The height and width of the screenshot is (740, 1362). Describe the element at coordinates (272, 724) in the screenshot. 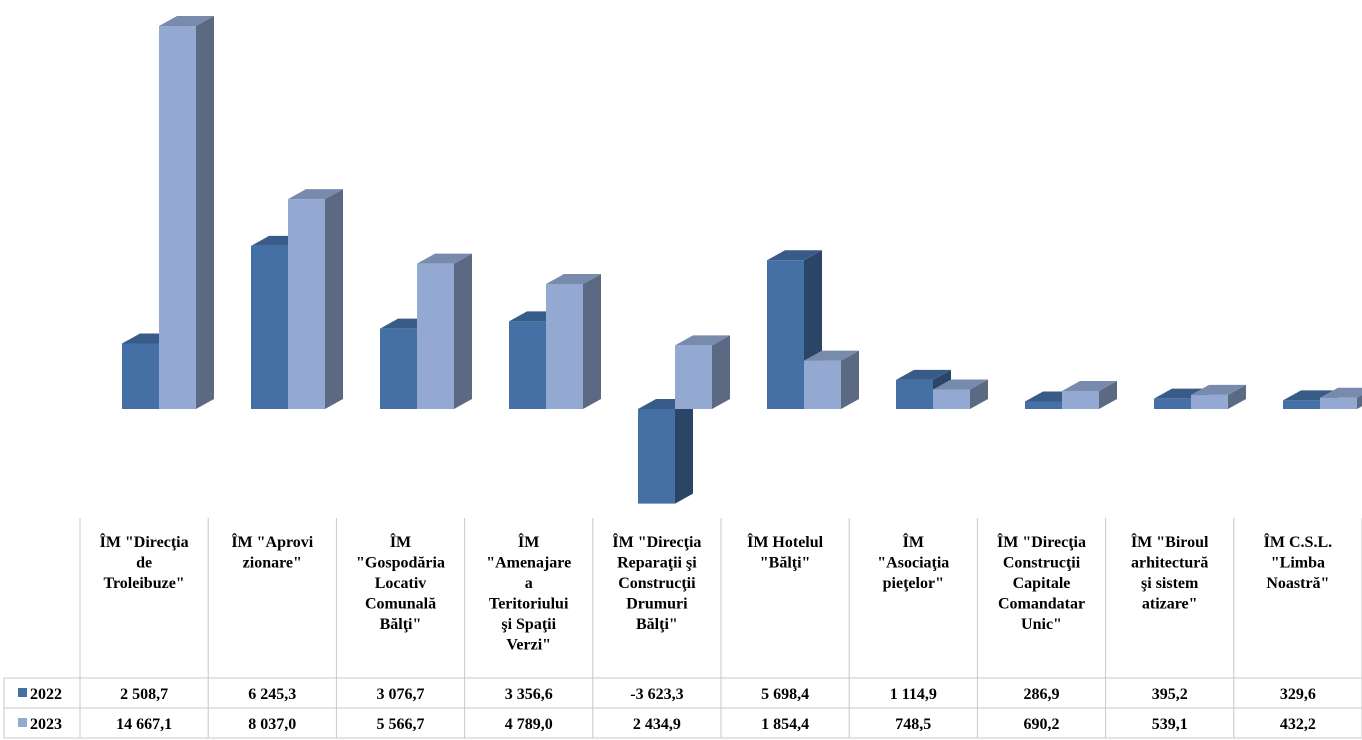

I see `data-label-2023-2: 8 037,0` at that location.